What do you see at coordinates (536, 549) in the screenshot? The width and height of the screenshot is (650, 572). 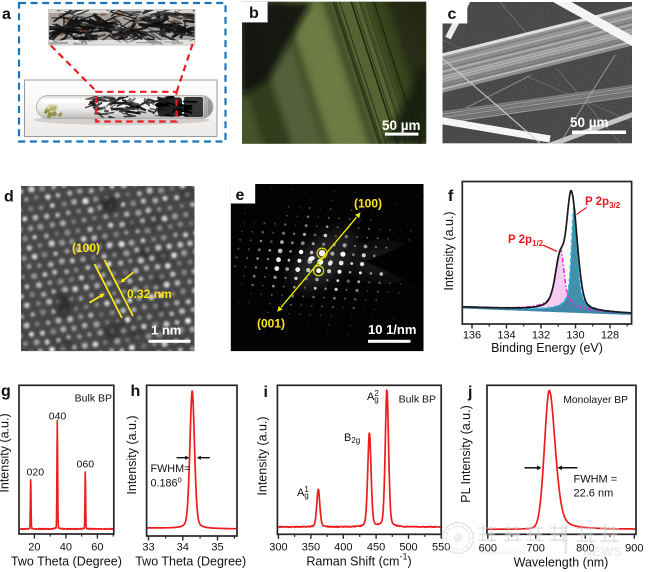 I see `svg-text: 700` at bounding box center [536, 549].